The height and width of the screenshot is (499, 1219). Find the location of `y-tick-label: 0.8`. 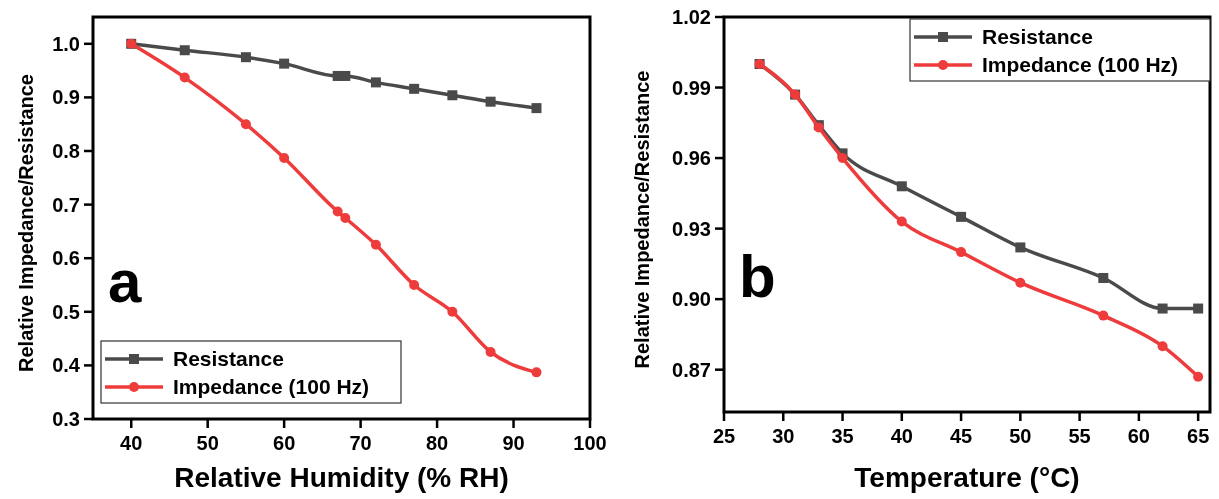

y-tick-label: 0.8 is located at coordinates (66, 151).